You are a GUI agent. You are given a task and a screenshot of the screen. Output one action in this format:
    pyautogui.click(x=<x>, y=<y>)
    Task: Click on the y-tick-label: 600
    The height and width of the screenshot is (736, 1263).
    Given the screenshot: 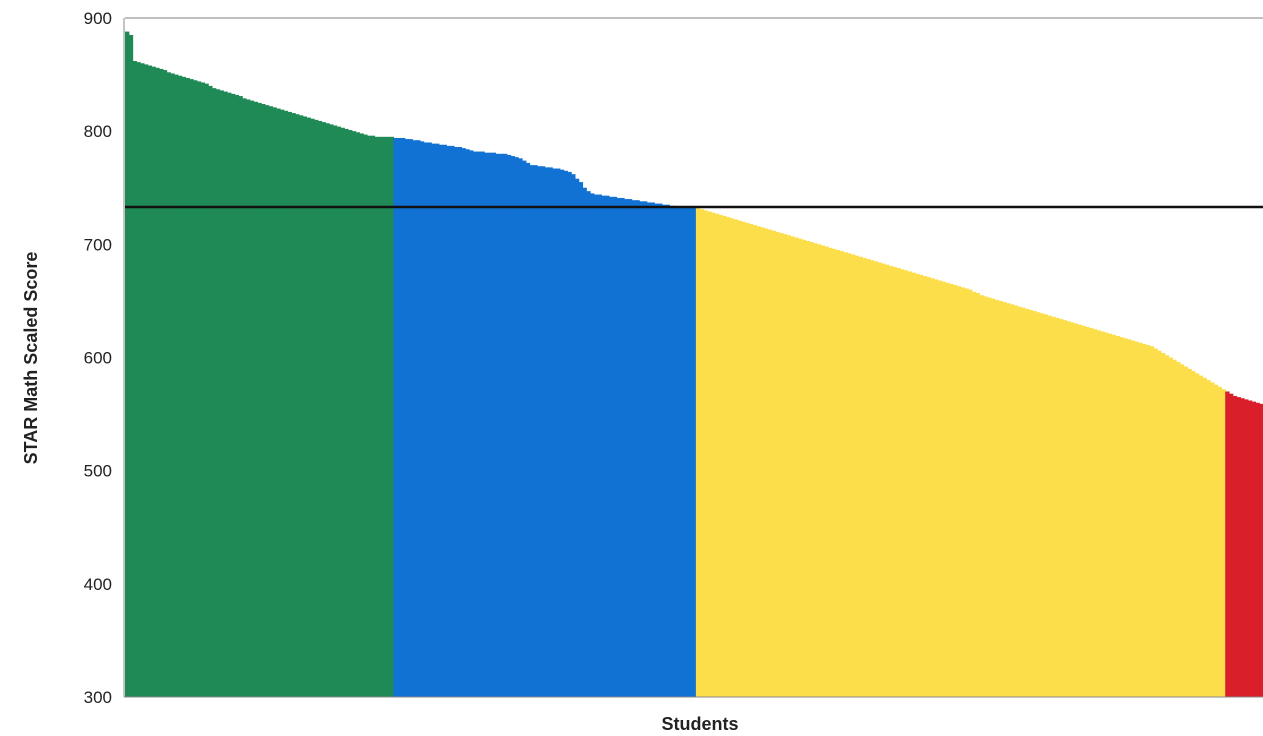 What is the action you would take?
    pyautogui.click(x=98, y=358)
    